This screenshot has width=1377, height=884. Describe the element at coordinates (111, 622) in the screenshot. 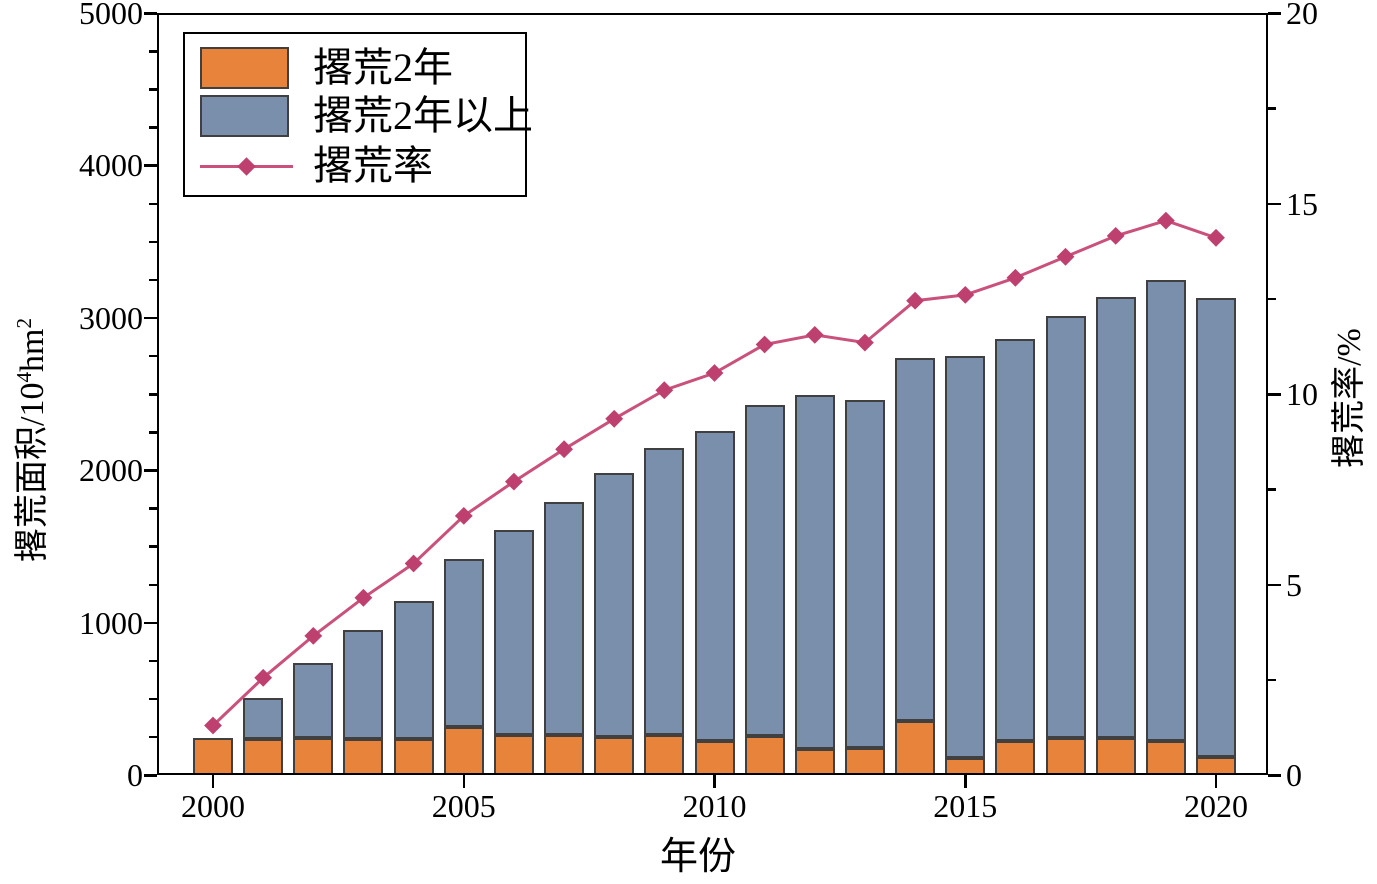

I see `y-tick-label-left: 1000` at that location.